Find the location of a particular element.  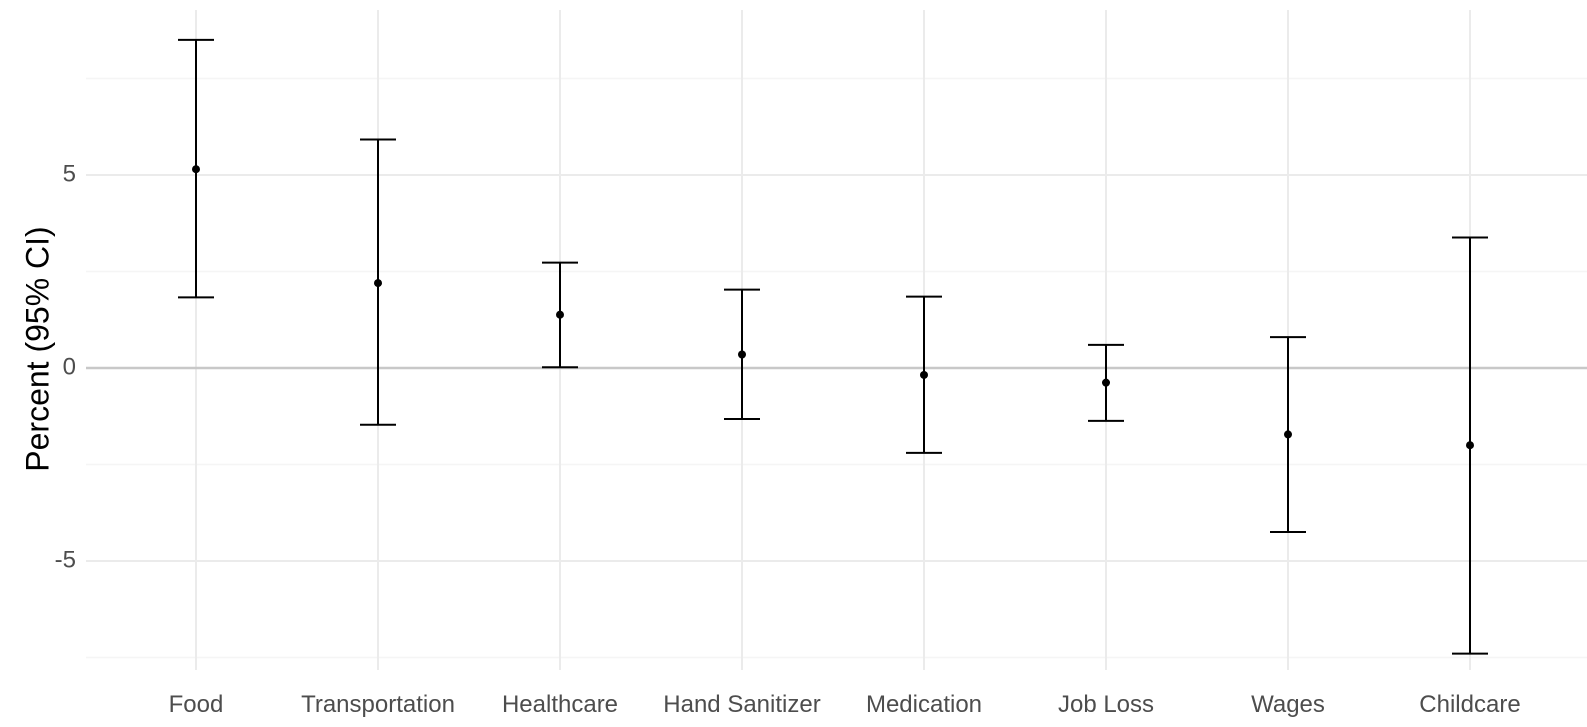

x-tick-label: Medication is located at coordinates (924, 704).